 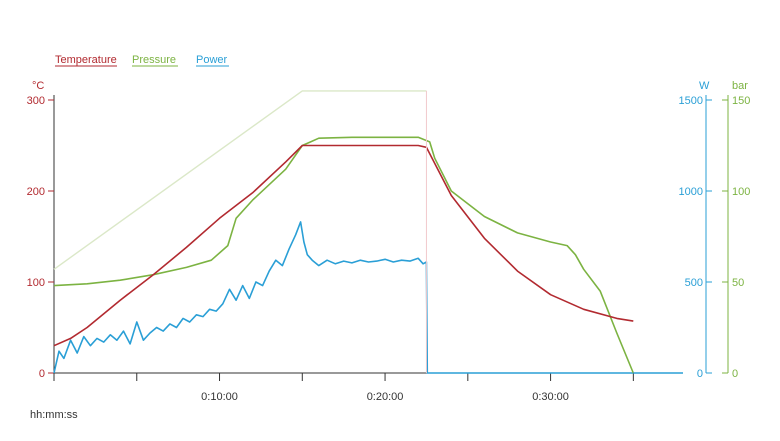 What do you see at coordinates (700, 374) in the screenshot?
I see `y-power-tick-label: 0` at bounding box center [700, 374].